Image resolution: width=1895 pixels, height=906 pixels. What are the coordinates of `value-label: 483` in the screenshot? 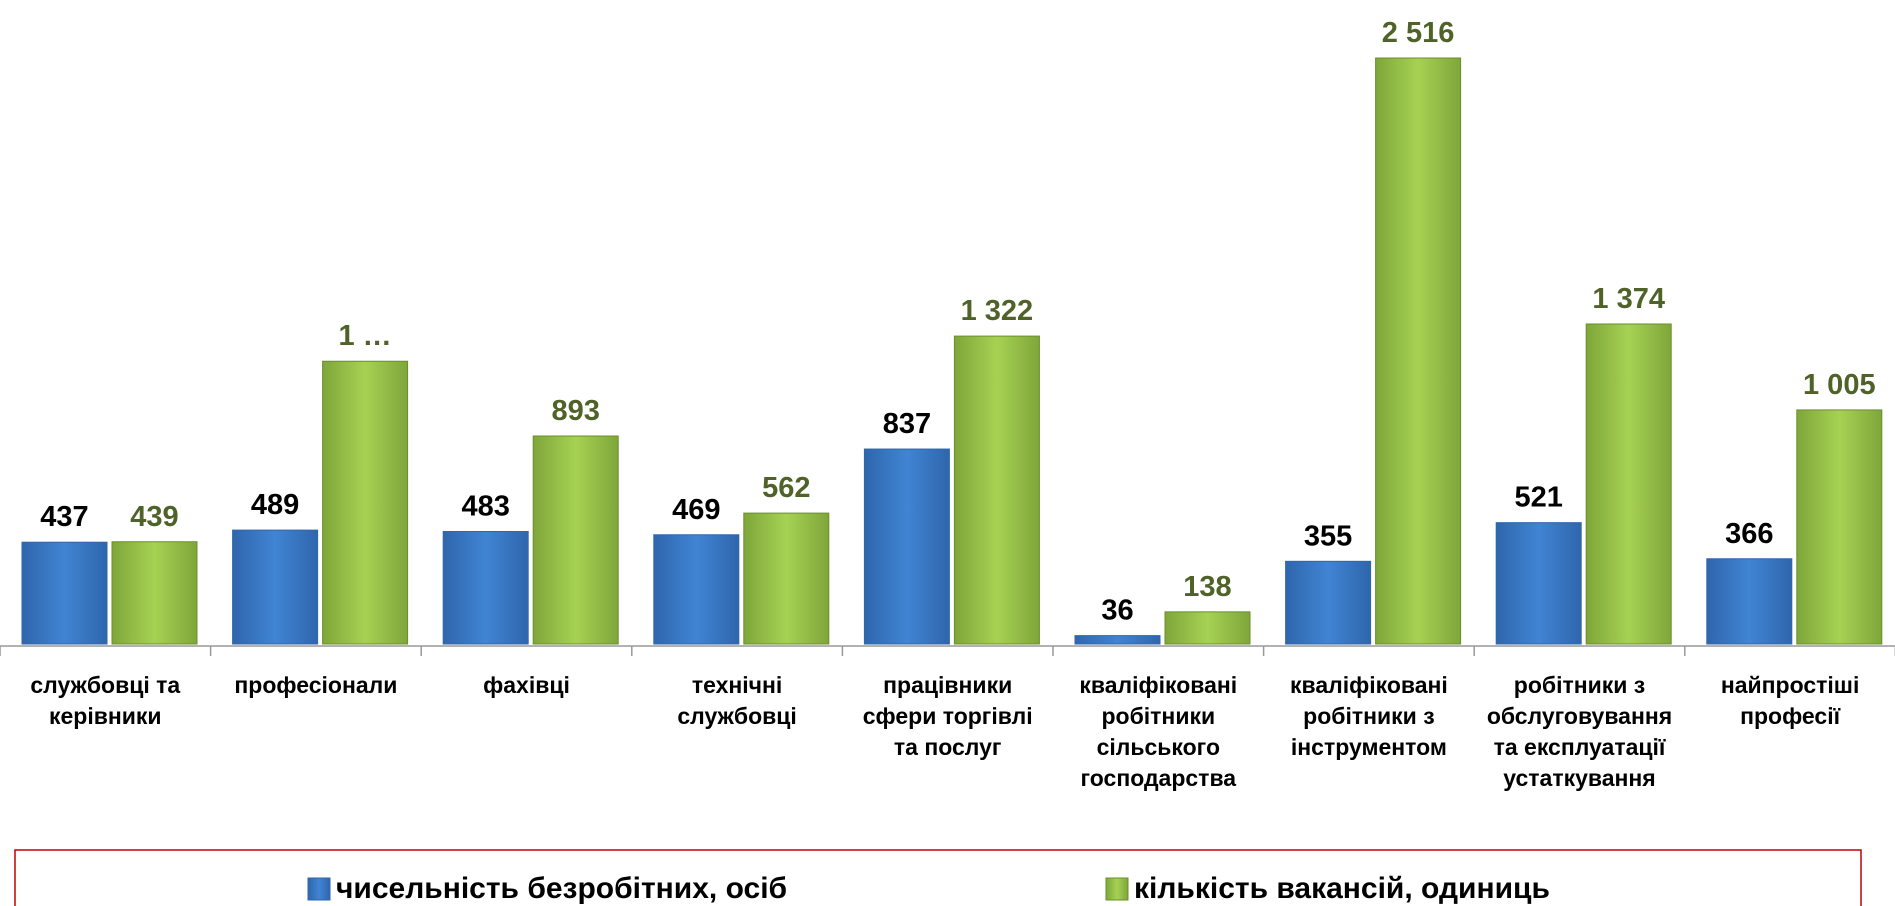 It's located at (486, 507).